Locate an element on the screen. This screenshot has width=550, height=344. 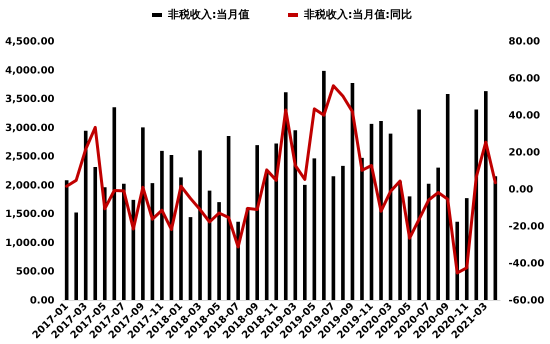
y-tick-label: 3,000.00 is located at coordinates (30, 128).